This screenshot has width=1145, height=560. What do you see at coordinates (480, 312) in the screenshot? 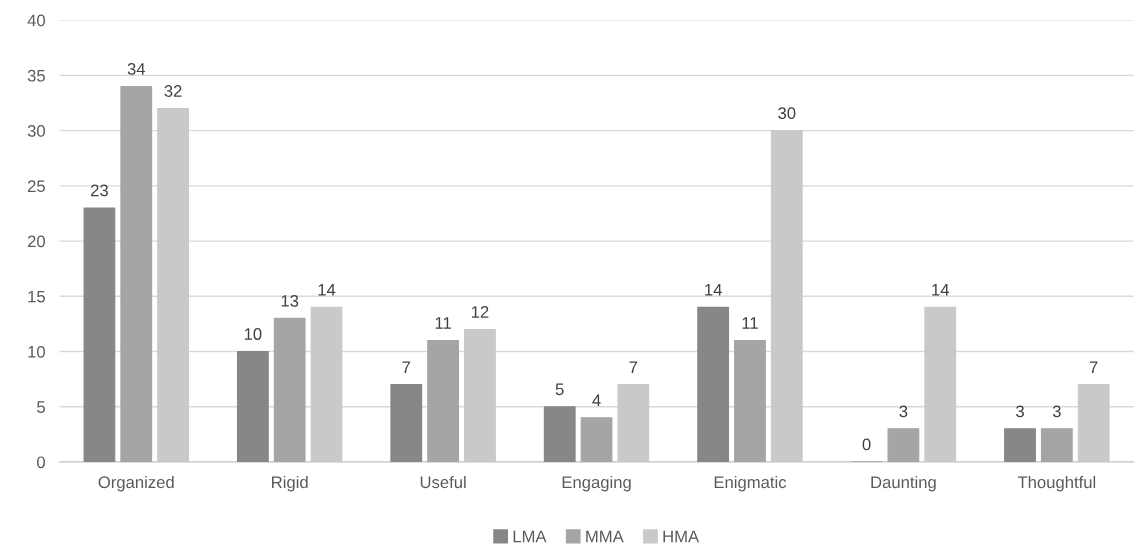
I see `data-label: 12` at bounding box center [480, 312].